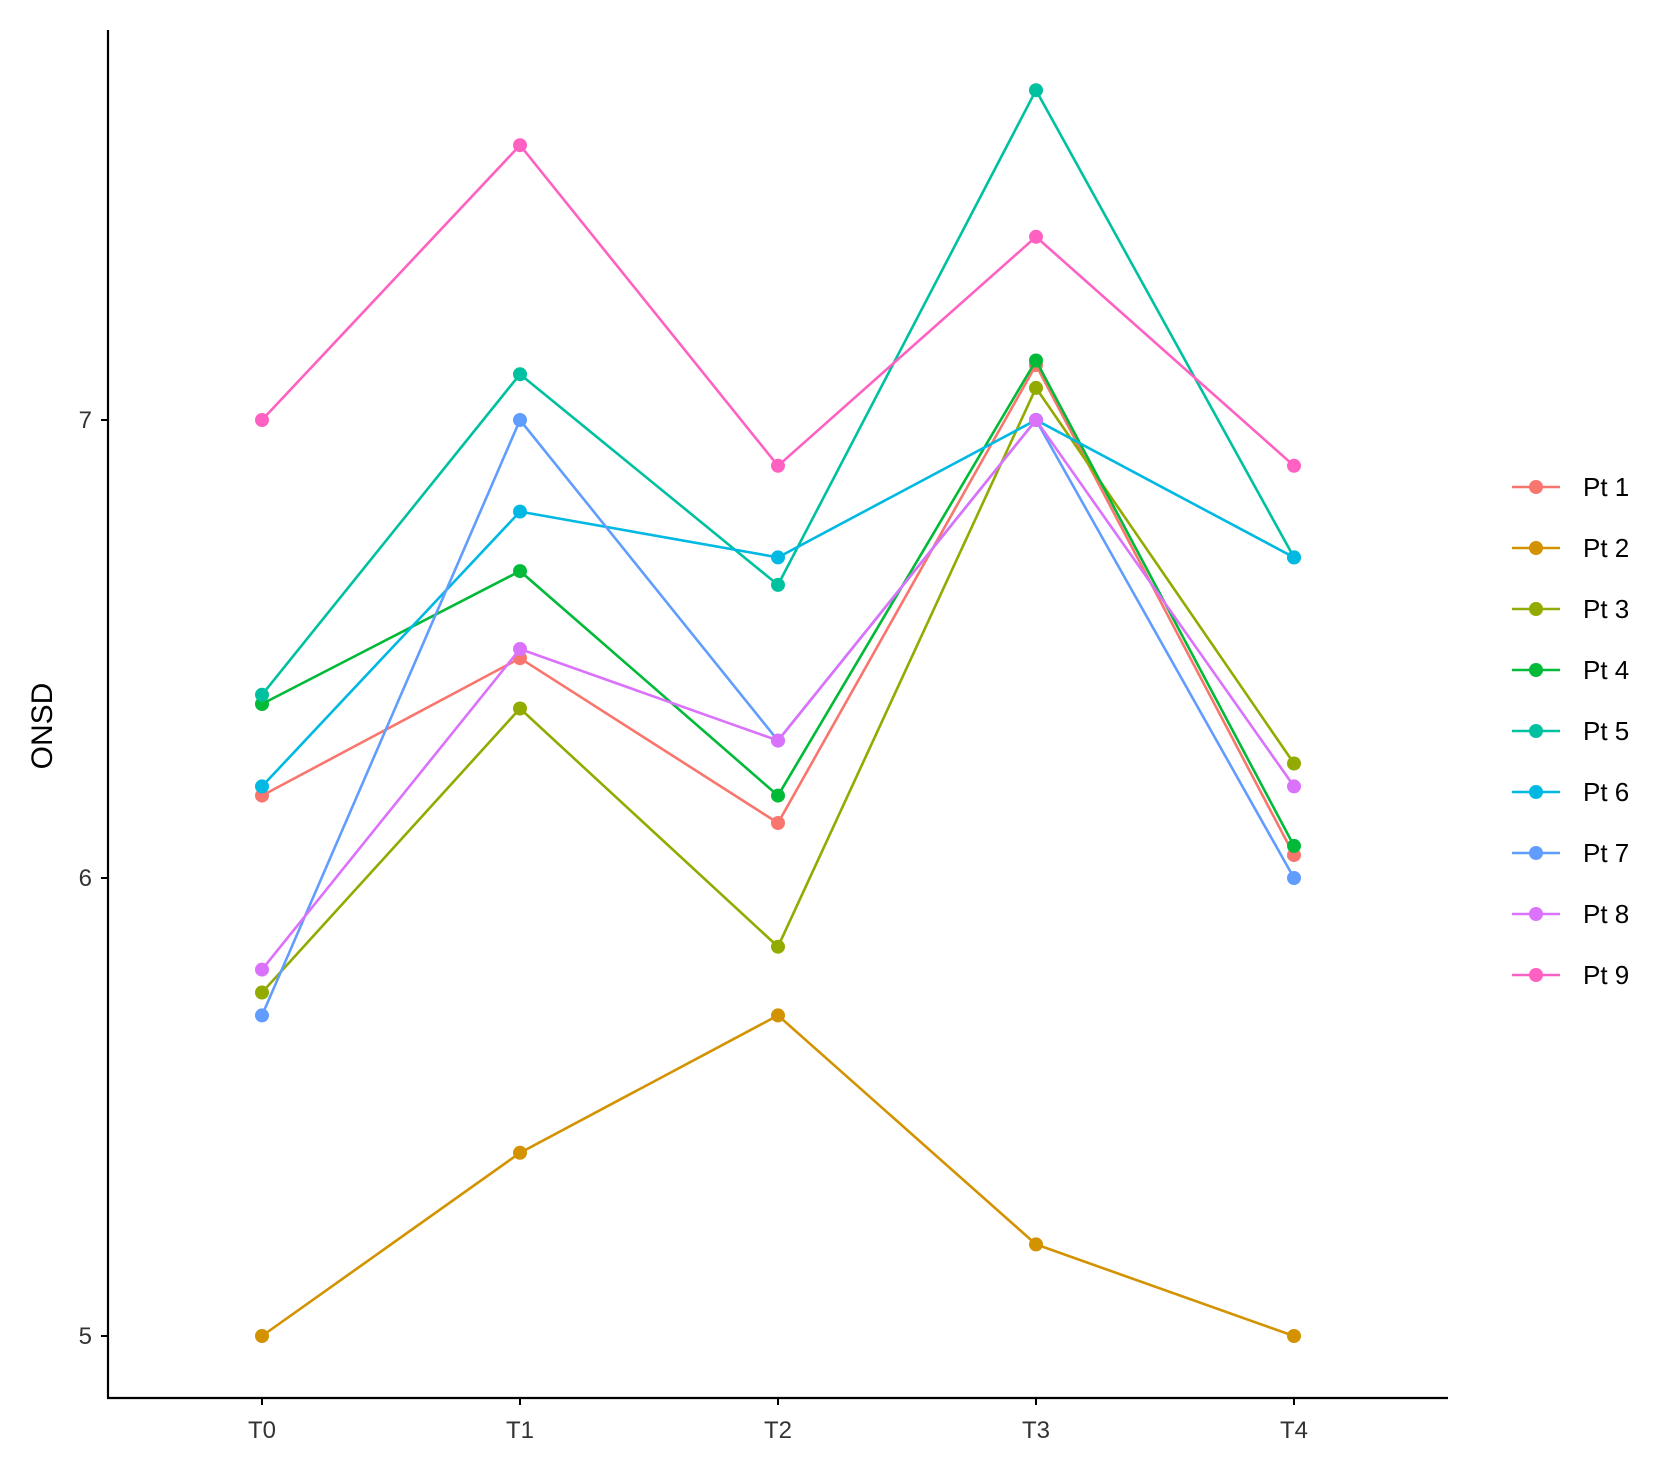 The image size is (1654, 1467). I want to click on legend-item: Pt 9, so click(1570, 975).